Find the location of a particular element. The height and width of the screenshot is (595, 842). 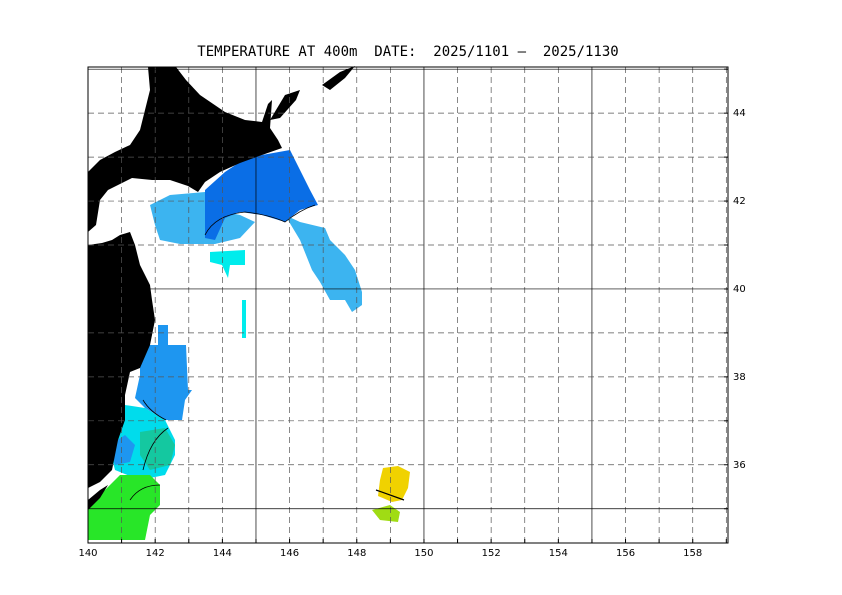

x-tick-label: 150 is located at coordinates (423, 553).